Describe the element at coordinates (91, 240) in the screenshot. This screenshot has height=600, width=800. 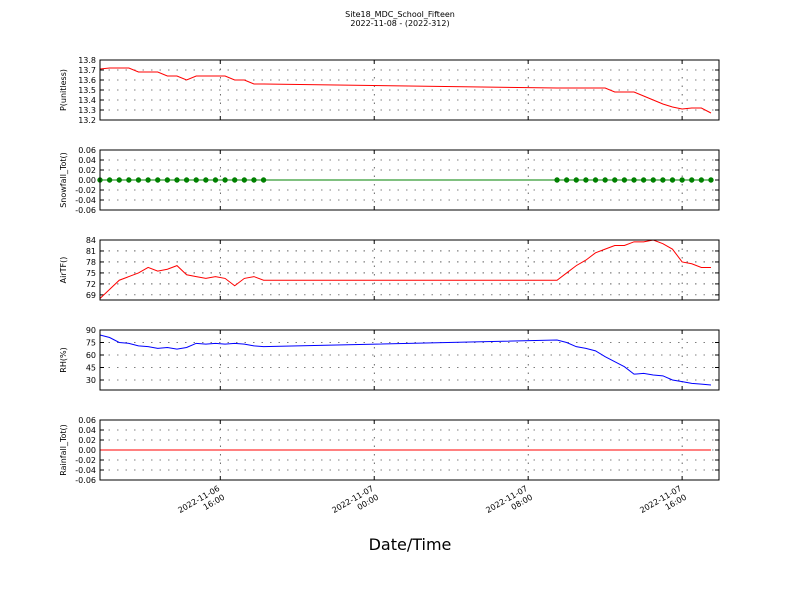
I see `y-tick-label: 84` at that location.